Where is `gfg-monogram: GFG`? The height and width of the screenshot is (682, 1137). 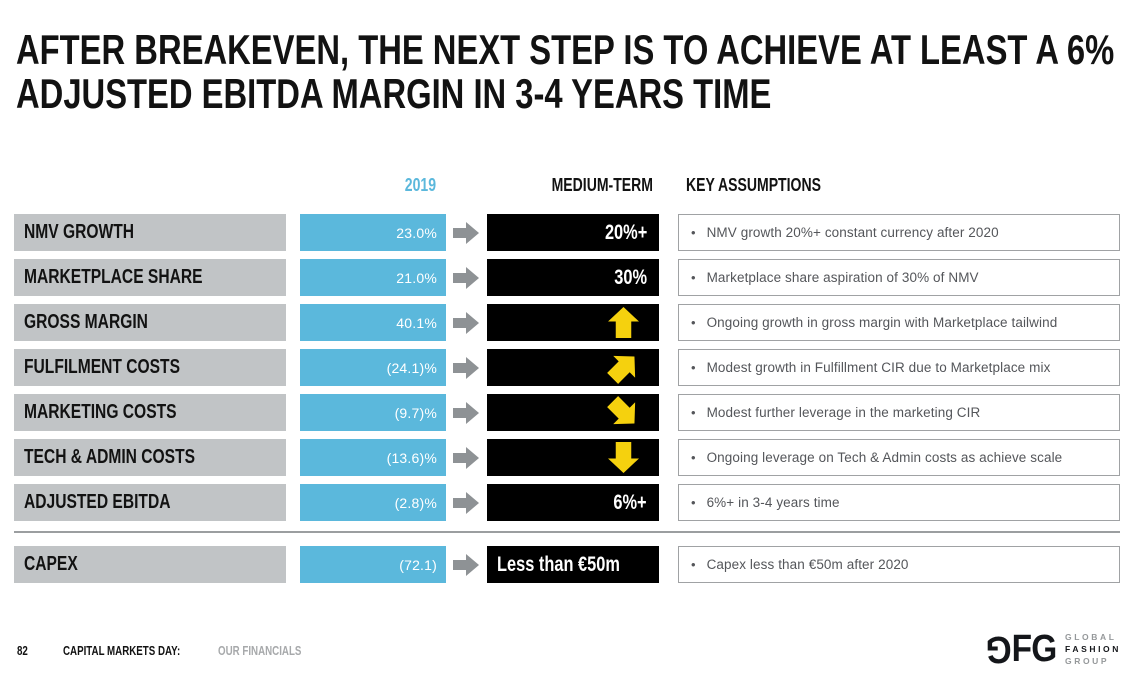
gfg-monogram: GFG is located at coordinates (1021, 649).